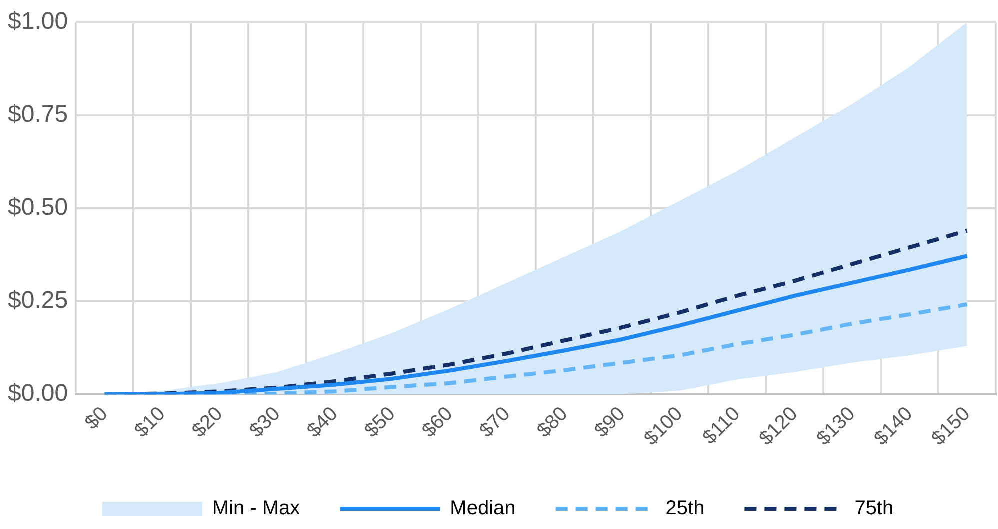  Describe the element at coordinates (38, 22) in the screenshot. I see `y-tick-label: $1.00` at that location.